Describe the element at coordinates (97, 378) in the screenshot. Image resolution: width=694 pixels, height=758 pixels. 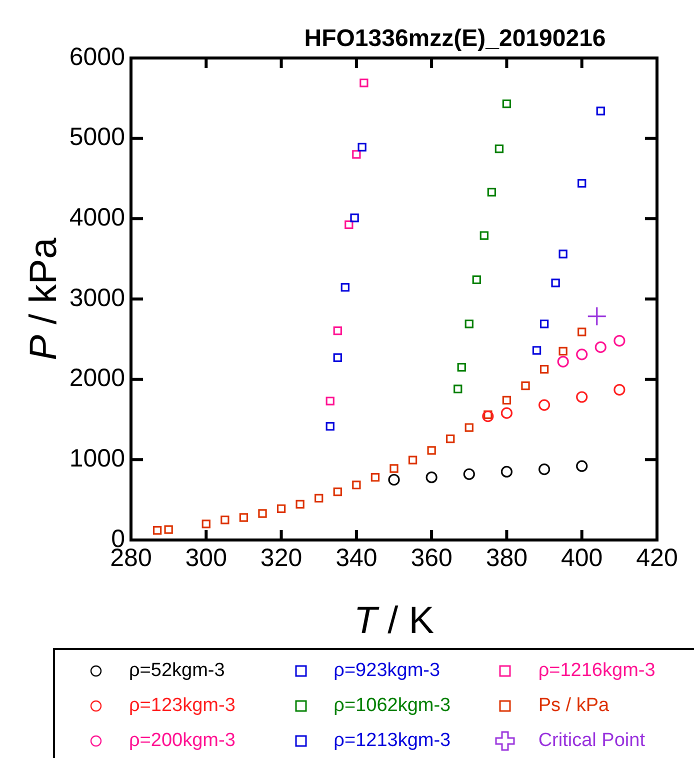
I see `y-tick-label: 2000` at that location.